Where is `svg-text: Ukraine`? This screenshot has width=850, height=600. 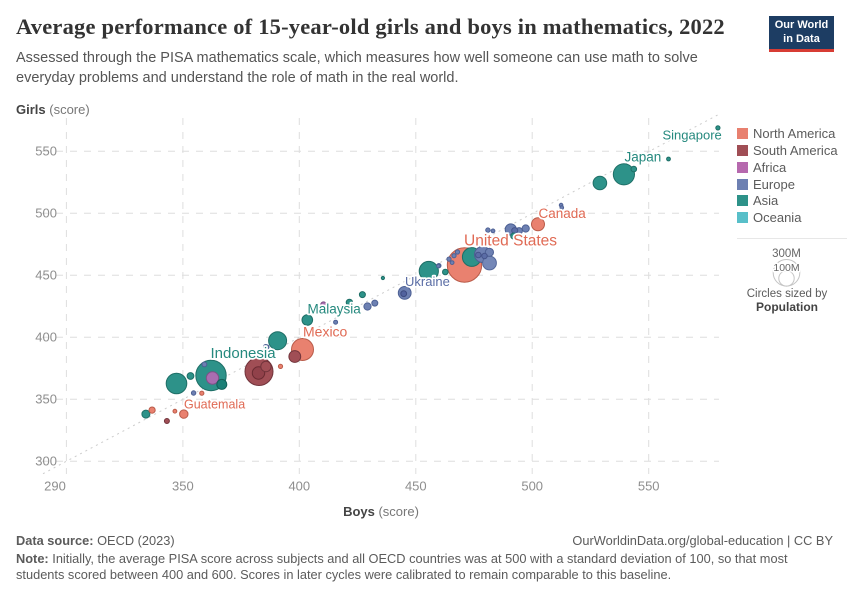
svg-text: Ukraine is located at coordinates (427, 281).